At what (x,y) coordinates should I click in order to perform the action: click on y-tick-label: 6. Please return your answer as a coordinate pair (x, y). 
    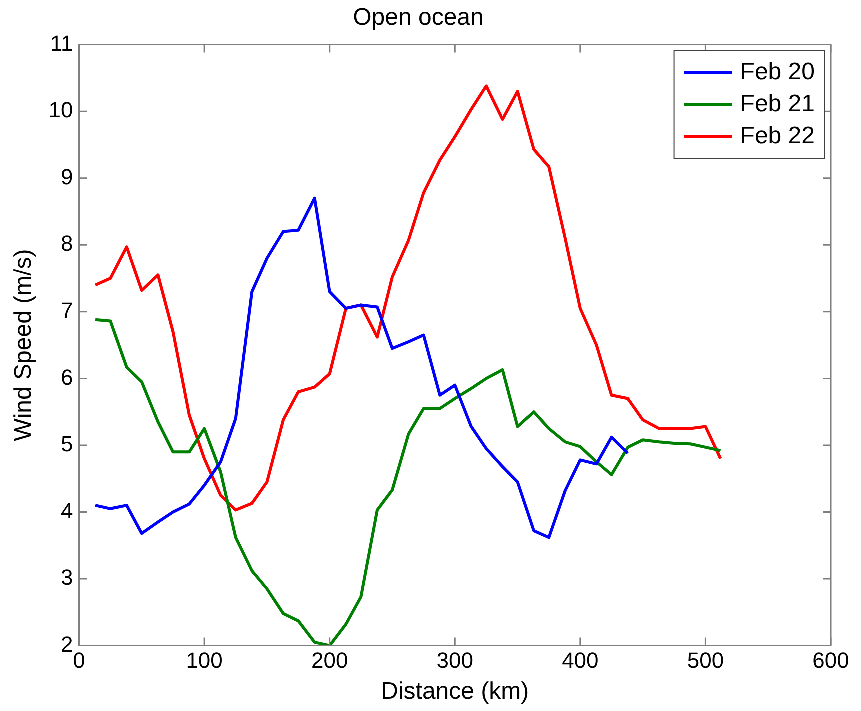
    Looking at the image, I should click on (67, 377).